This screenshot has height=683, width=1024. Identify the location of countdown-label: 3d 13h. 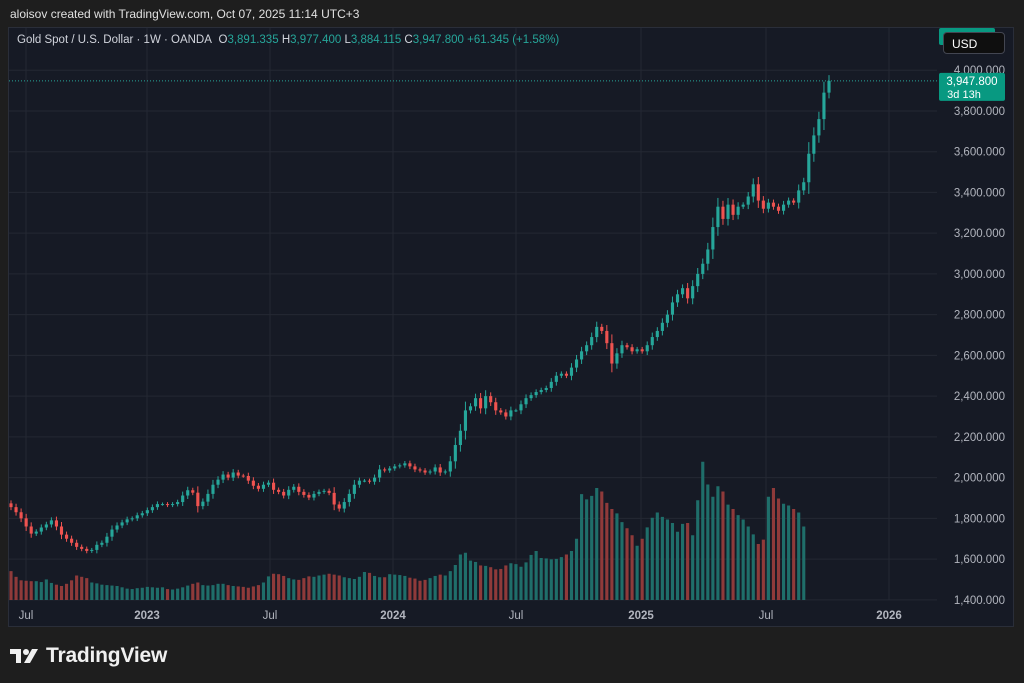
(964, 95).